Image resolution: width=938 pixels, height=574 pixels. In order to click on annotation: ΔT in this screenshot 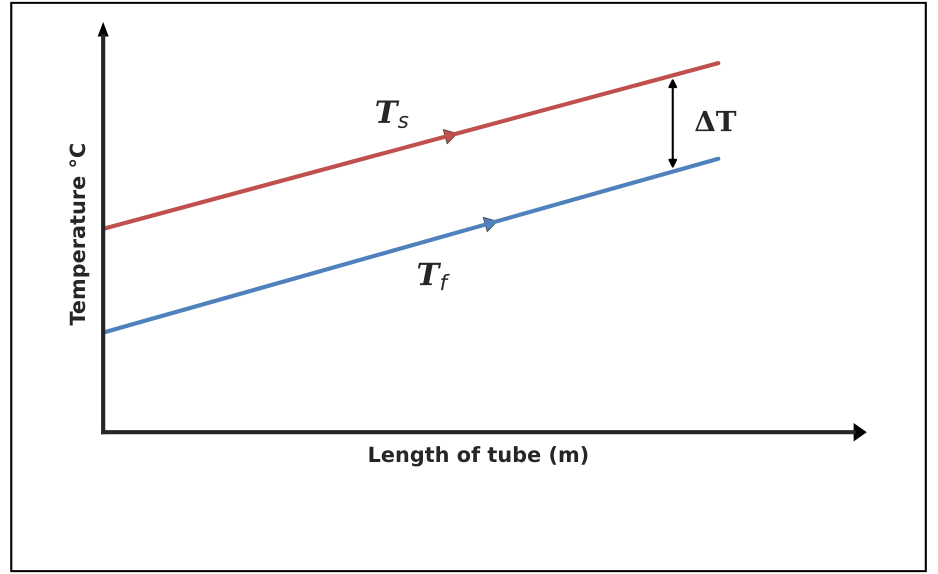, I will do `click(715, 121)`.